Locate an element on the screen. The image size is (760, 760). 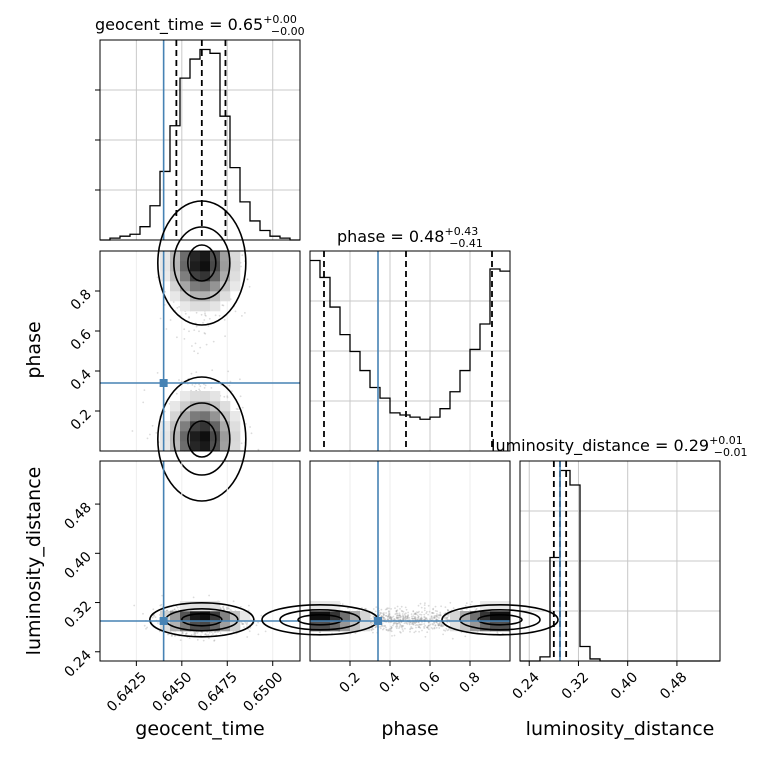
ytick-label-luminosity_distance: 0.24 is located at coordinates (77, 663).